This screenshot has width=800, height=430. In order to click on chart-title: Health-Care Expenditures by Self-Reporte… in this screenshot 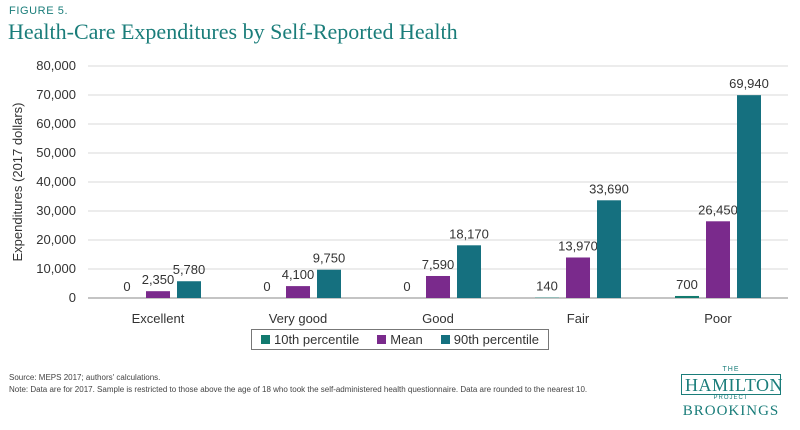, I will do `click(233, 31)`.